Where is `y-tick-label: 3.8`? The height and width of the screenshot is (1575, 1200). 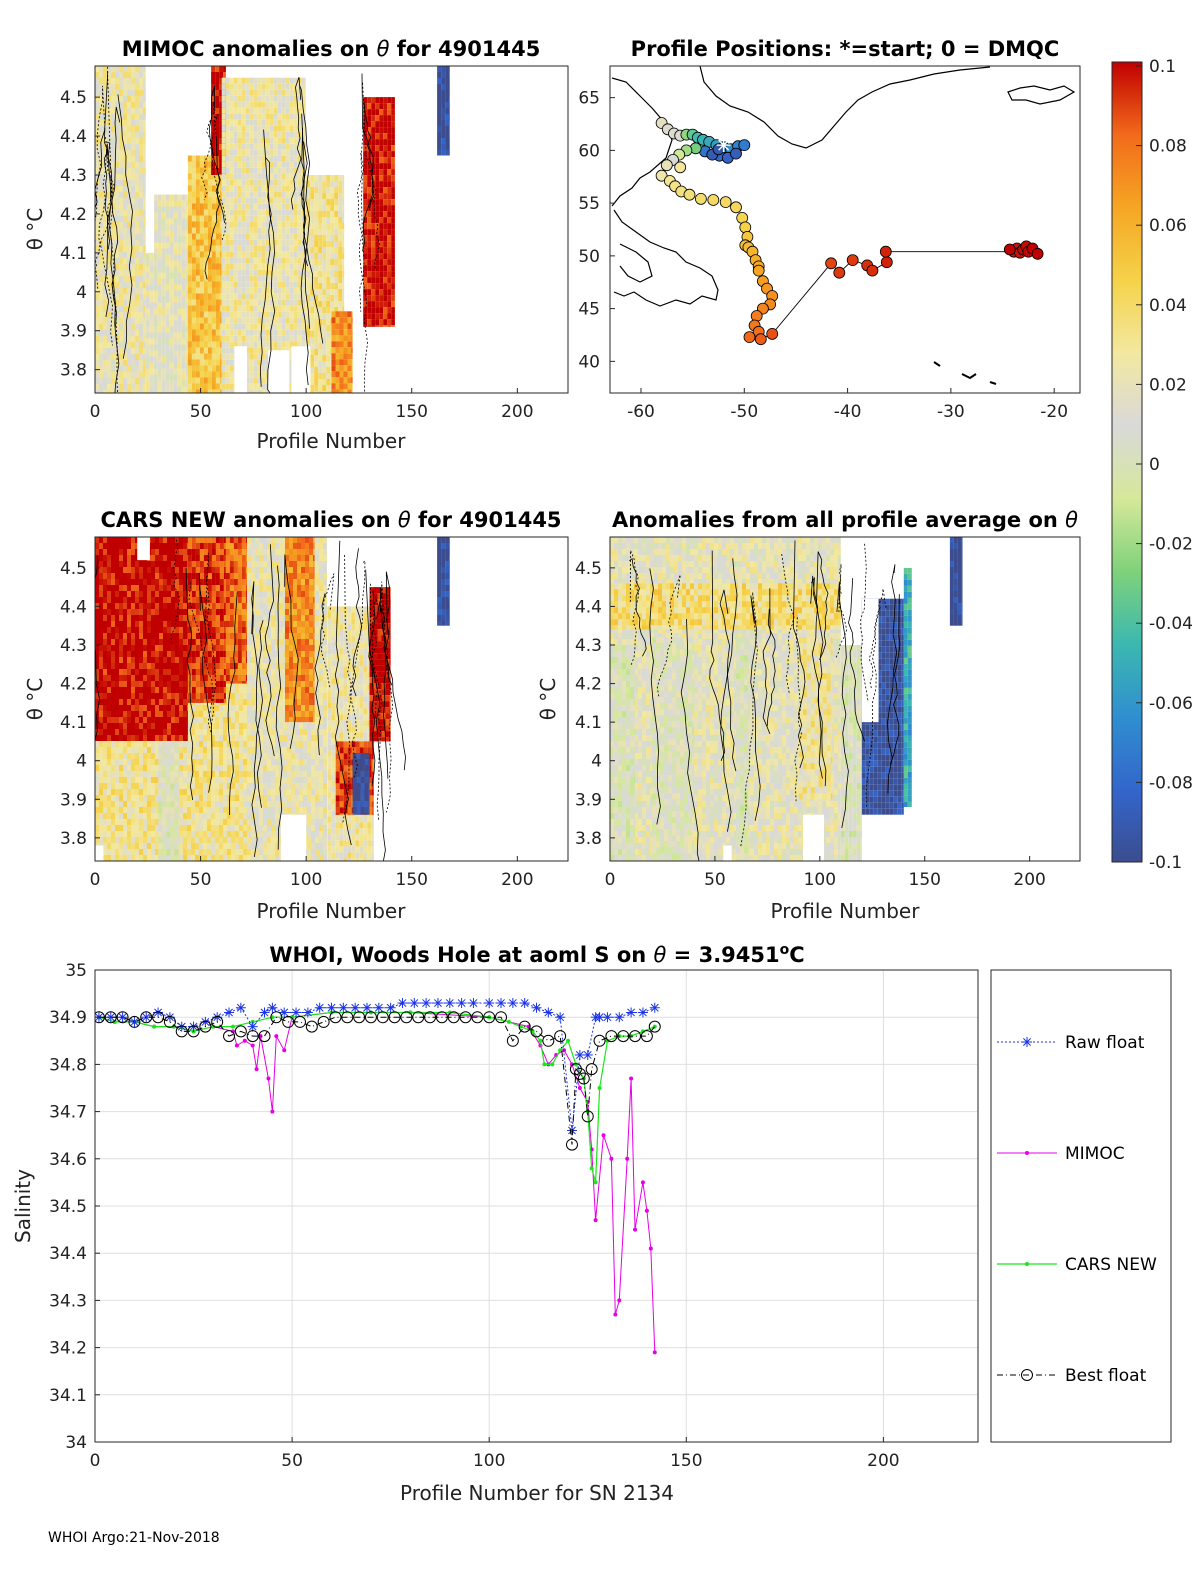
y-tick-label: 3.8 is located at coordinates (73, 371).